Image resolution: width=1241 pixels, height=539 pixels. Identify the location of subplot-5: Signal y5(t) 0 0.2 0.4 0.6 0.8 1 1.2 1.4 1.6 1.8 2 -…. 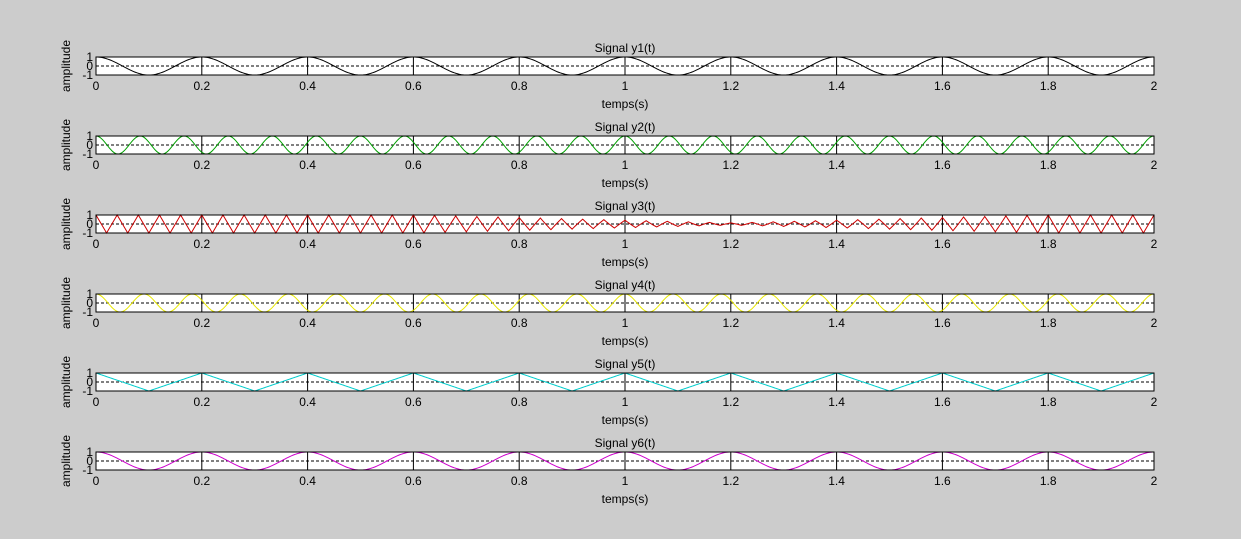
(608, 391).